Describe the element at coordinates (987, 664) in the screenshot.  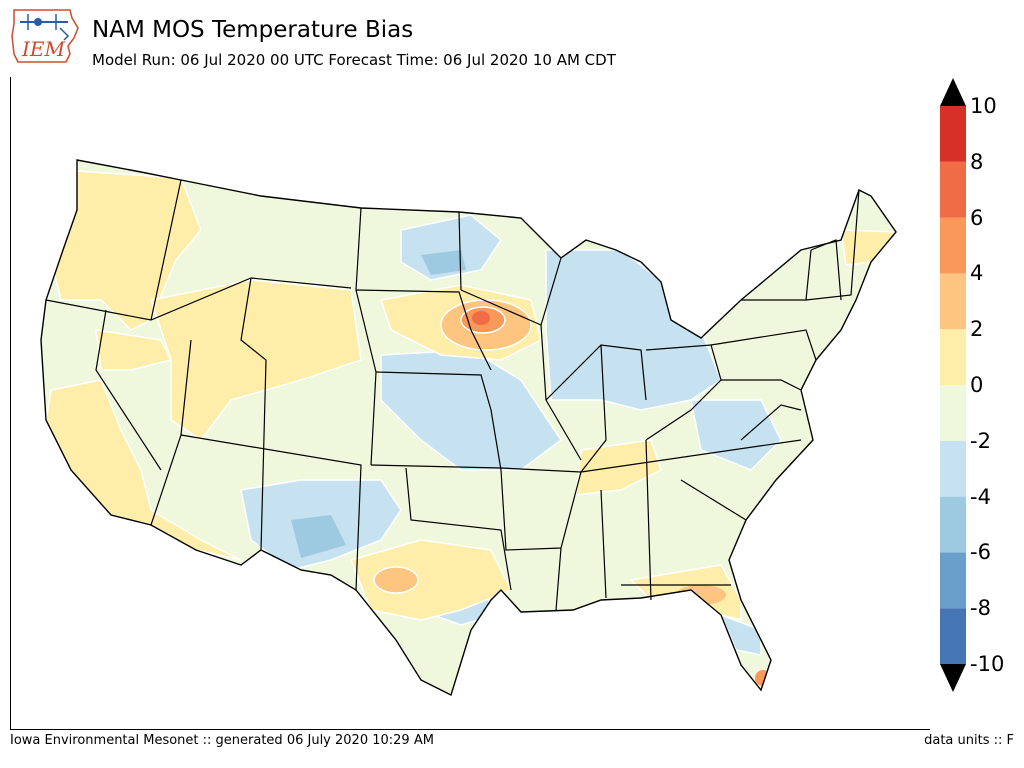
I see `colorbar-tick-label: -10` at that location.